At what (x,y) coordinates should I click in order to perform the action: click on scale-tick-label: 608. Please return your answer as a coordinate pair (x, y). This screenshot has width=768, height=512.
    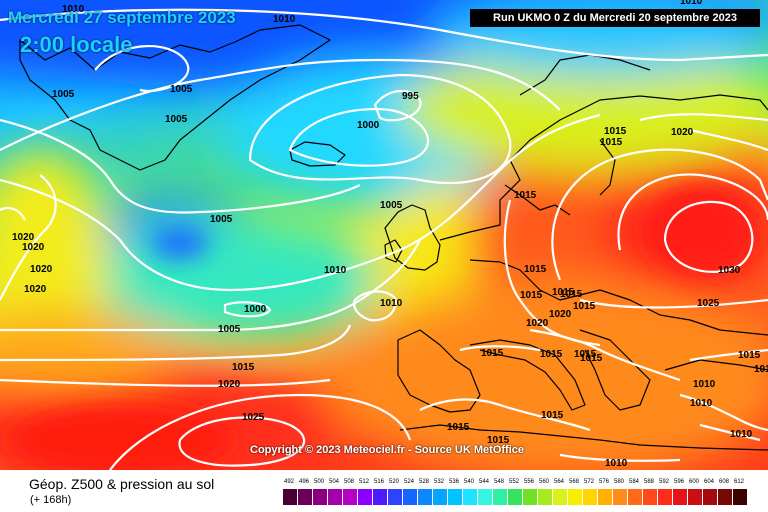
    Looking at the image, I should click on (723, 482).